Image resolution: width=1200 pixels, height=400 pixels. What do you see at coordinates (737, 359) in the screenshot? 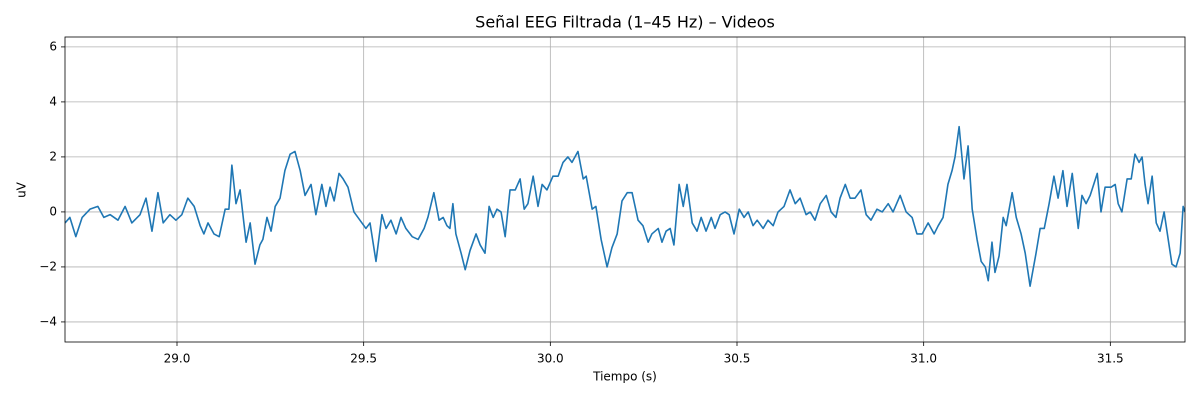
I see `x-tick-label: 30.5` at bounding box center [737, 359].